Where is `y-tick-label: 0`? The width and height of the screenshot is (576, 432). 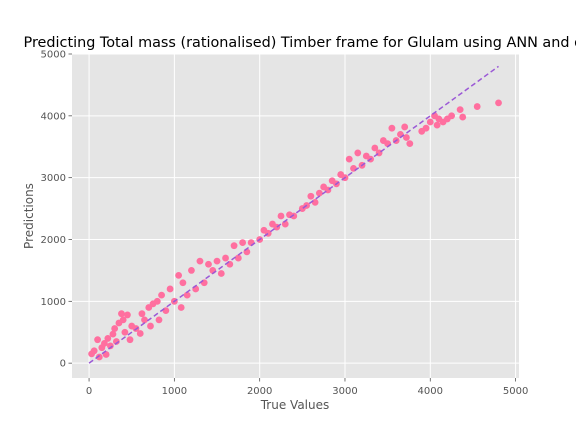
y-tick-label: 0 is located at coordinates (63, 364).